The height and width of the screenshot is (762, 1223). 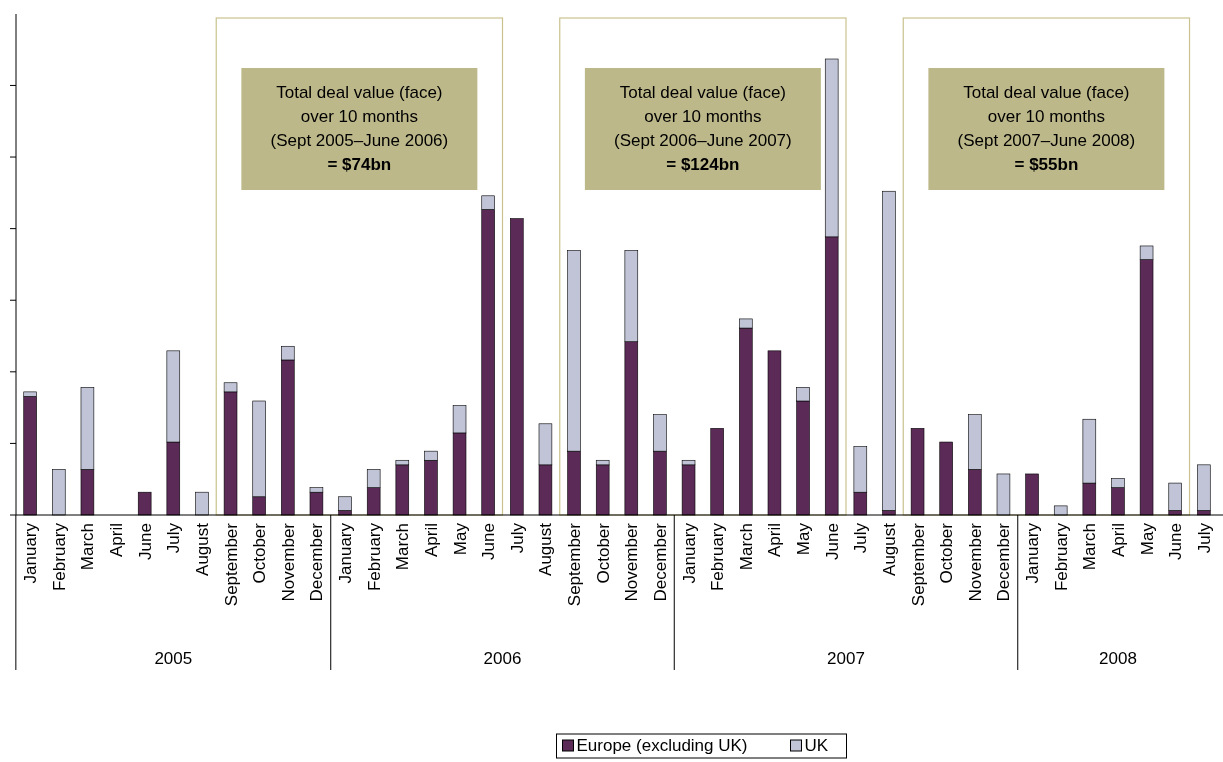 I want to click on annotation: Total deal value (face) over 10 months (Sept 2005–June 2006) = $74bn, so click(x=359, y=128).